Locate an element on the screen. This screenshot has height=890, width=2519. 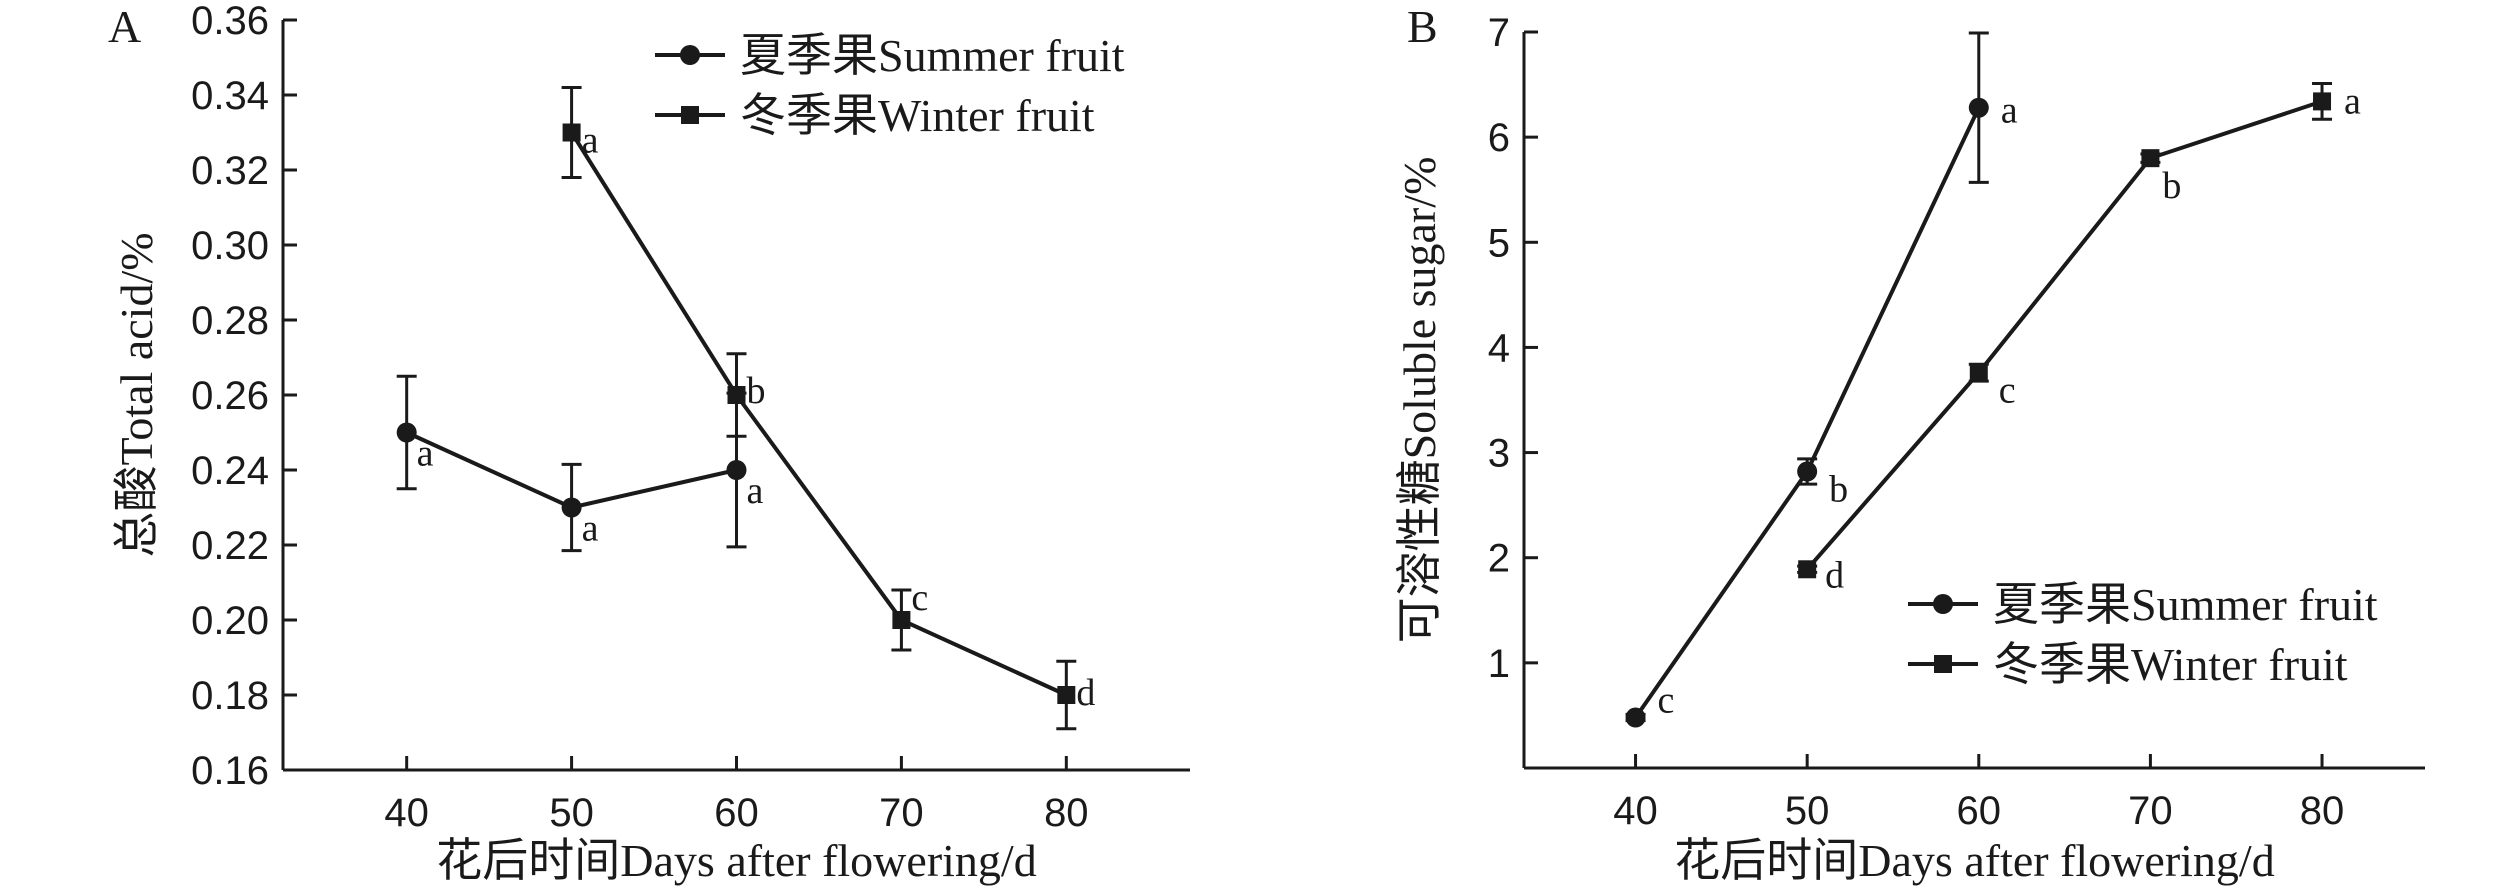
panel-b-summer-significance-label: b is located at coordinates (1838, 489).